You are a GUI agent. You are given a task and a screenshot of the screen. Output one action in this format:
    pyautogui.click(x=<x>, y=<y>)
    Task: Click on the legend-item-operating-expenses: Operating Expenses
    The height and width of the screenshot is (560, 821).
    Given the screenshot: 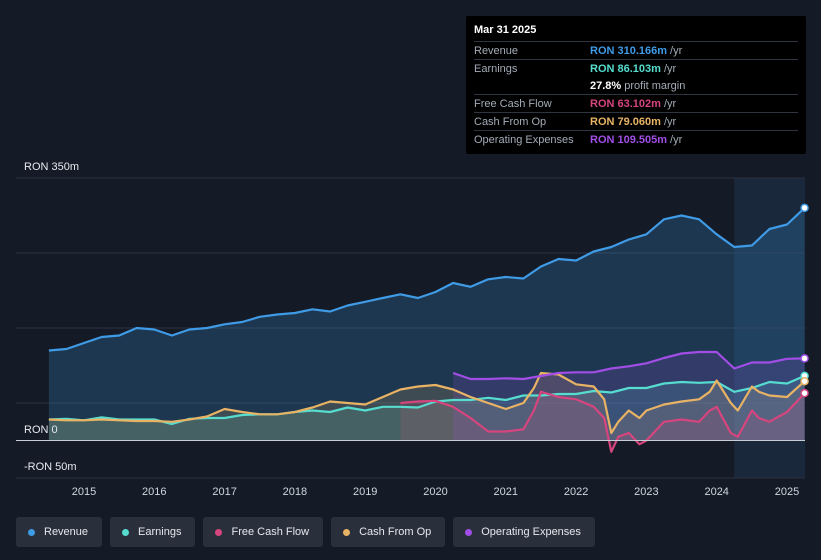 What is the action you would take?
    pyautogui.click(x=524, y=532)
    